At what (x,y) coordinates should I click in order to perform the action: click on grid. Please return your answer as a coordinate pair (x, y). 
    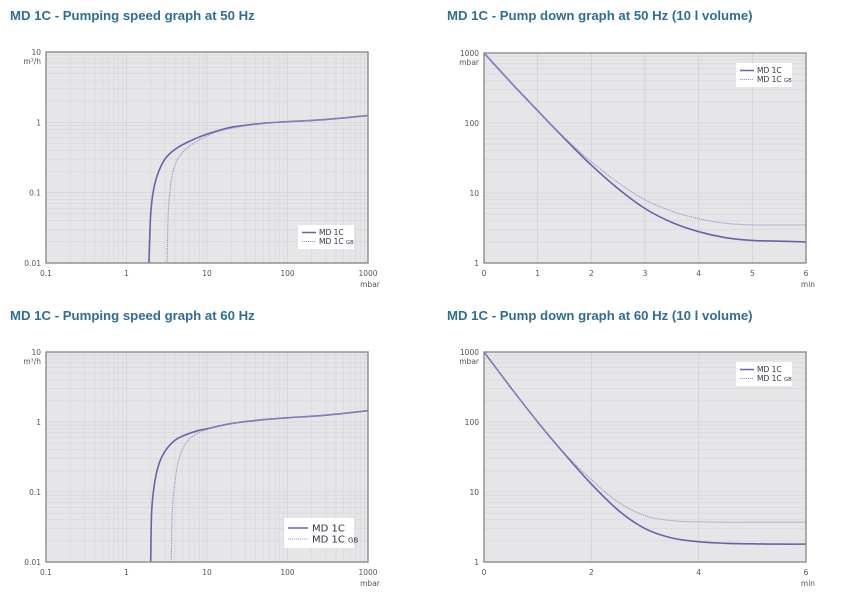
    Looking at the image, I should click on (206, 457).